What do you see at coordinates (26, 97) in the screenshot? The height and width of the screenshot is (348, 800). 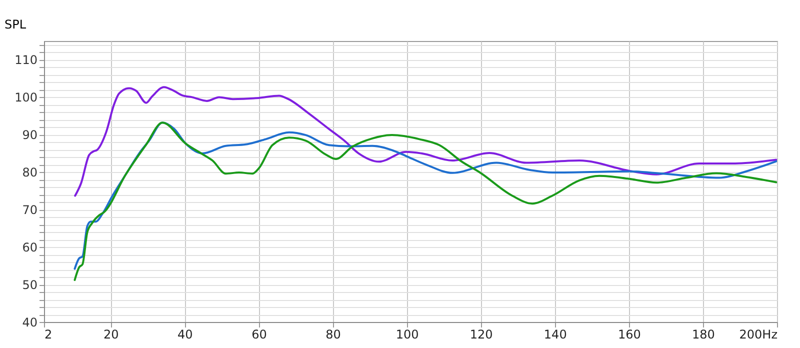 I see `y-tick-label: 100` at bounding box center [26, 97].